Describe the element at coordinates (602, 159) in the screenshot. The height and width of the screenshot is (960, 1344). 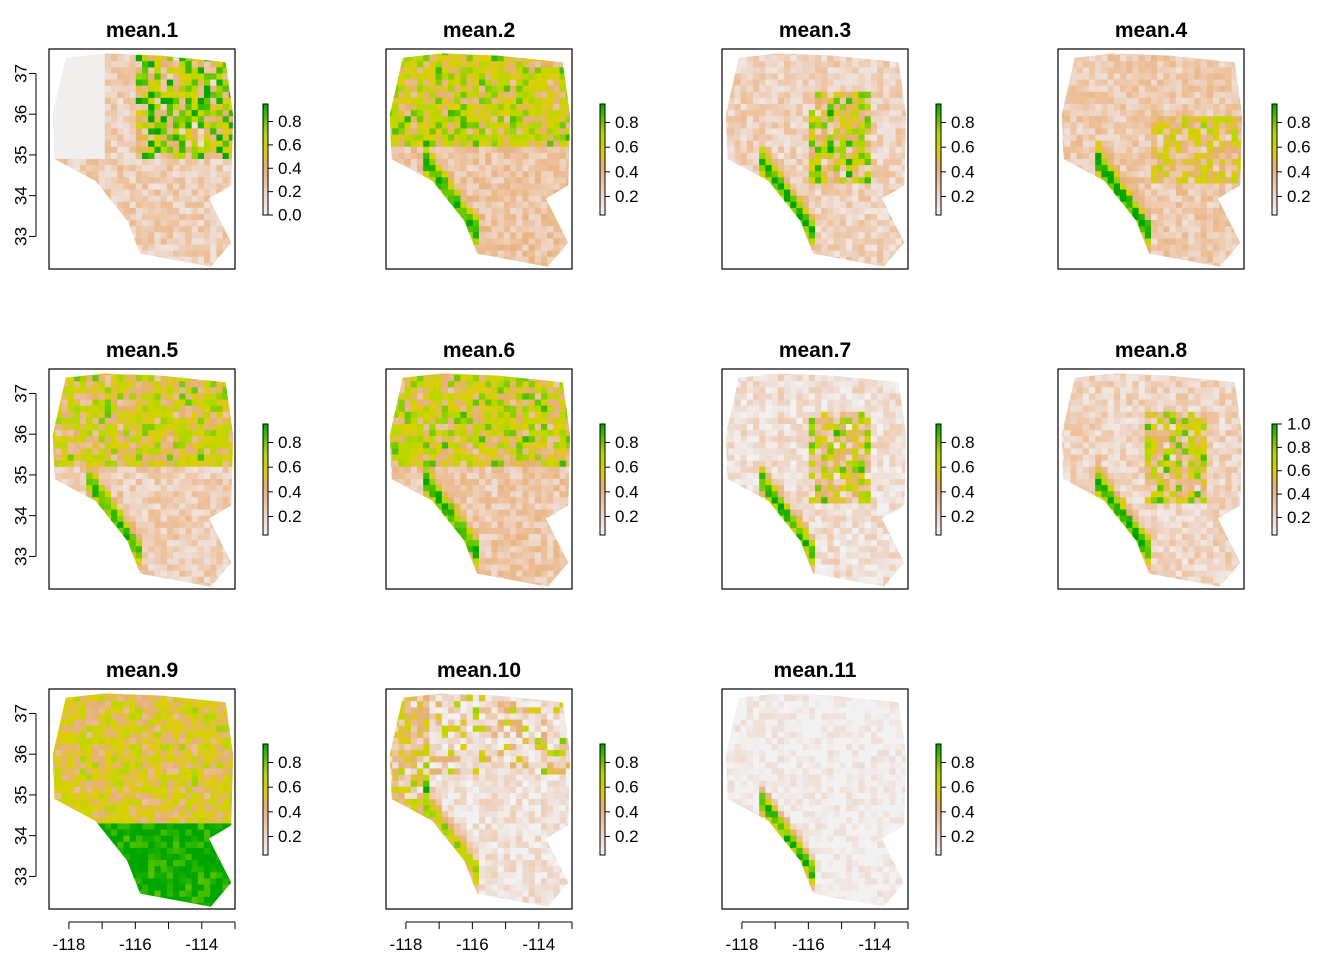
I see `legend-frame` at that location.